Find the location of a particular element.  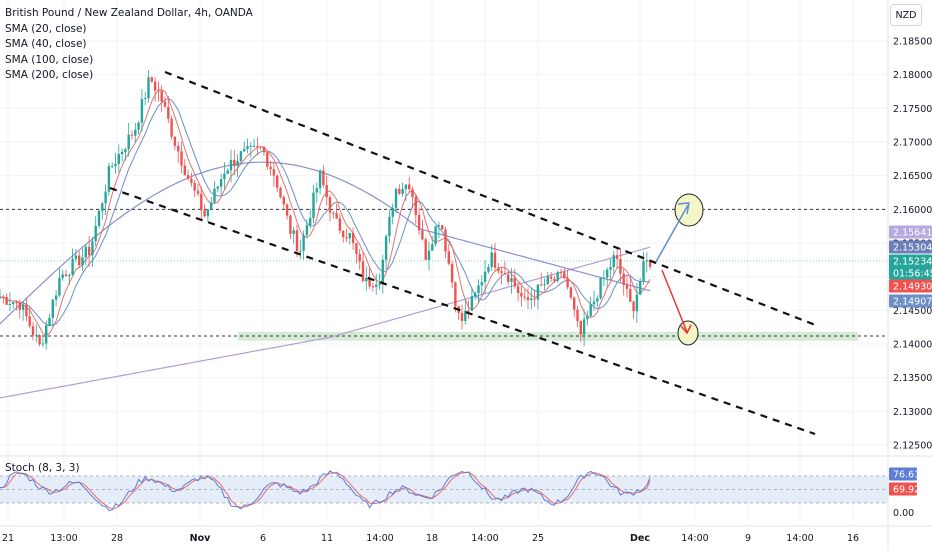

time-tick-label: 14:00 is located at coordinates (484, 538).